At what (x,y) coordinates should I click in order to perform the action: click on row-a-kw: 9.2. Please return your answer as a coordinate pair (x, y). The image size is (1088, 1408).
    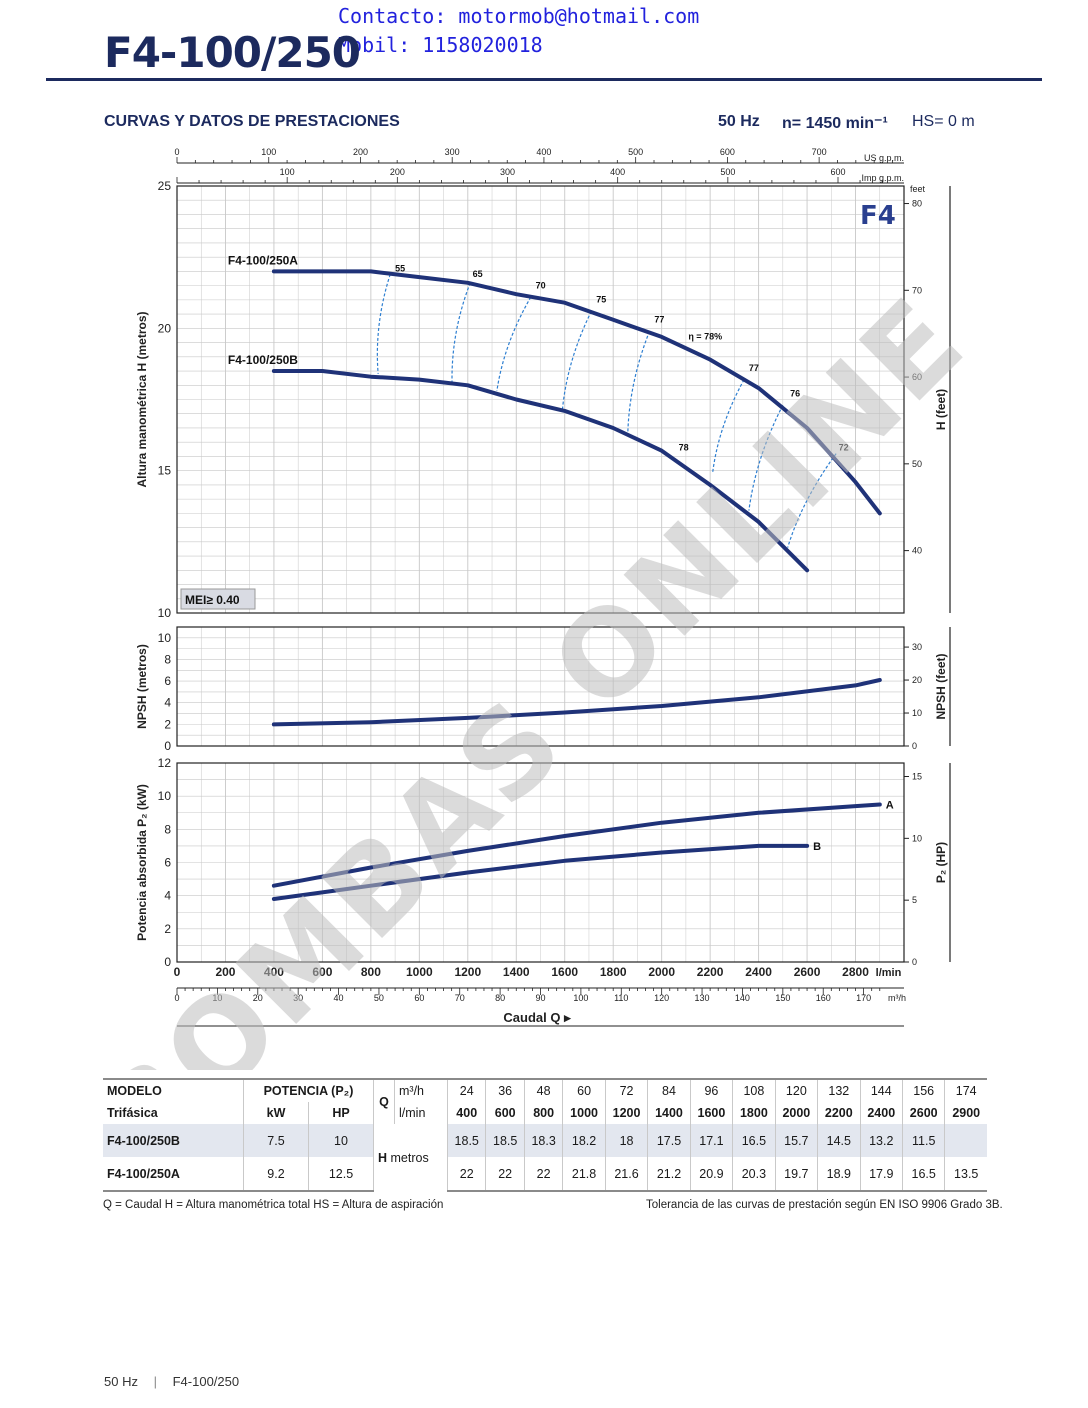
    Looking at the image, I should click on (276, 1174).